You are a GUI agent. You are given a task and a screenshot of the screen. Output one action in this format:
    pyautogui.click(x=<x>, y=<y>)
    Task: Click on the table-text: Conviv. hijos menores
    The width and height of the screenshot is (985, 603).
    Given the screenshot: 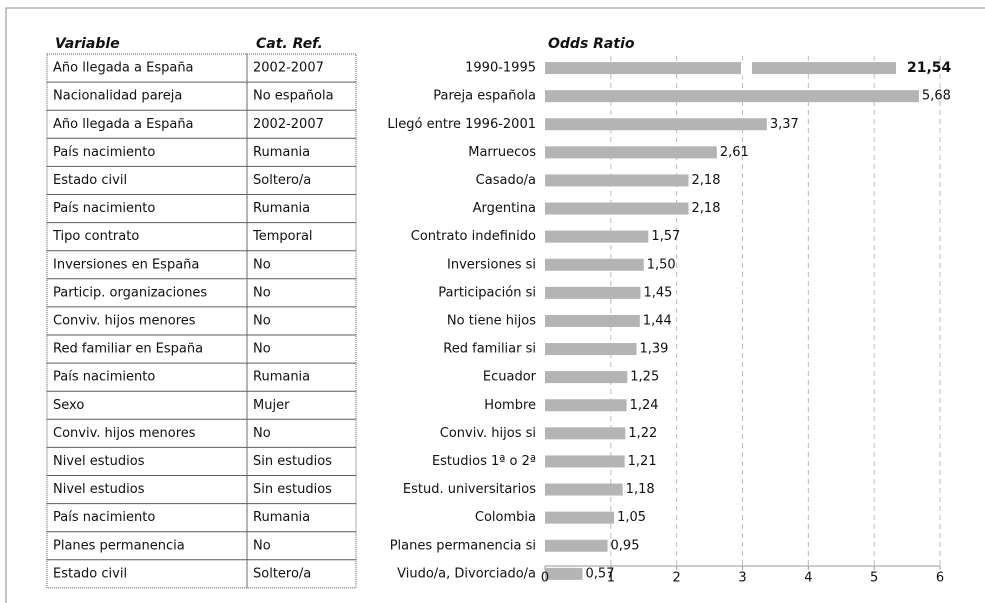 What is the action you would take?
    pyautogui.click(x=124, y=320)
    